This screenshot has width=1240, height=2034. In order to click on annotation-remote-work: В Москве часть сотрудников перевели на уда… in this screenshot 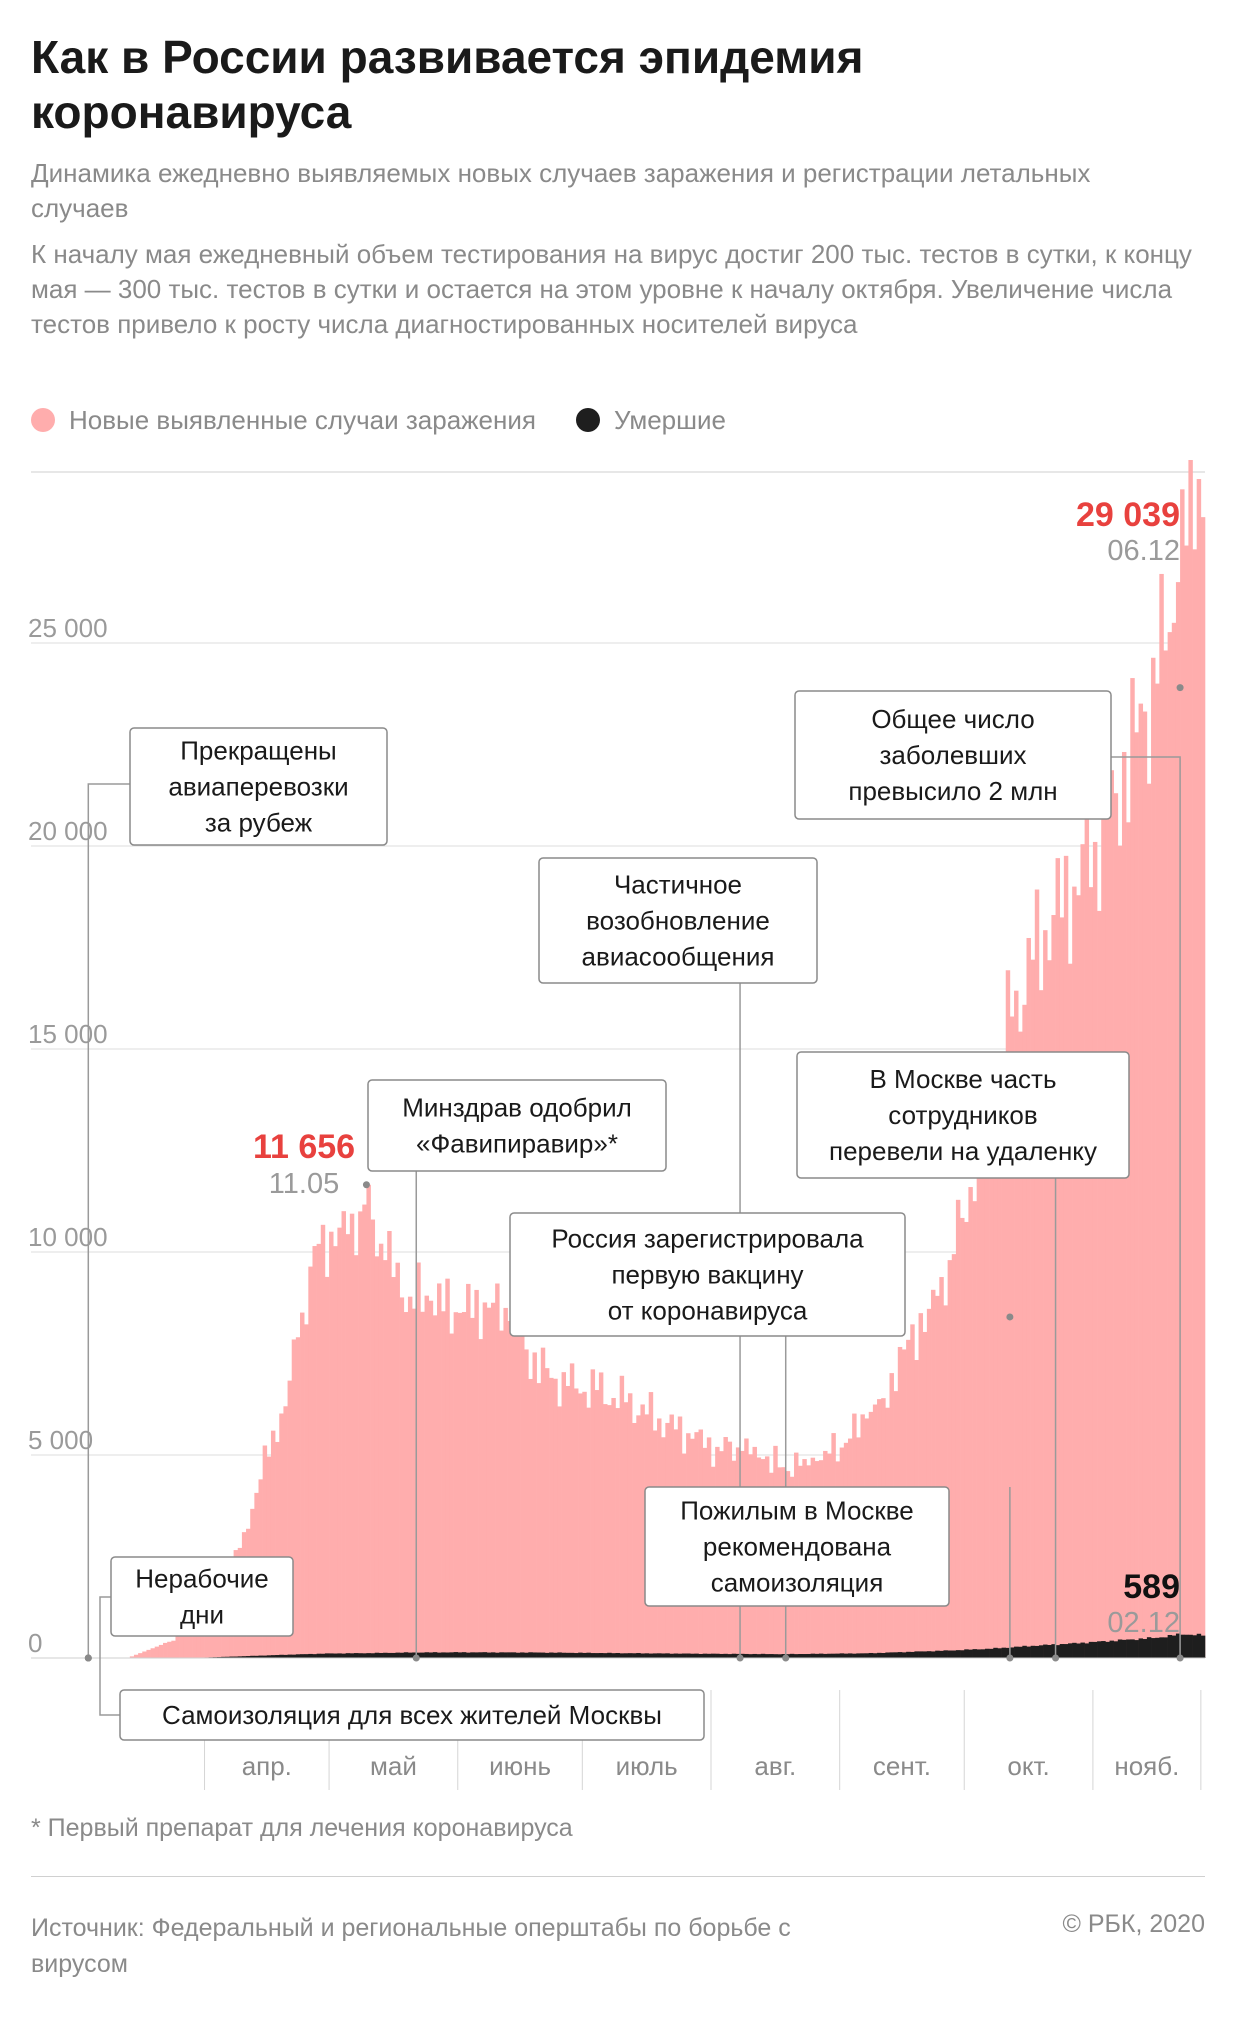, I will do `click(963, 1356)`.